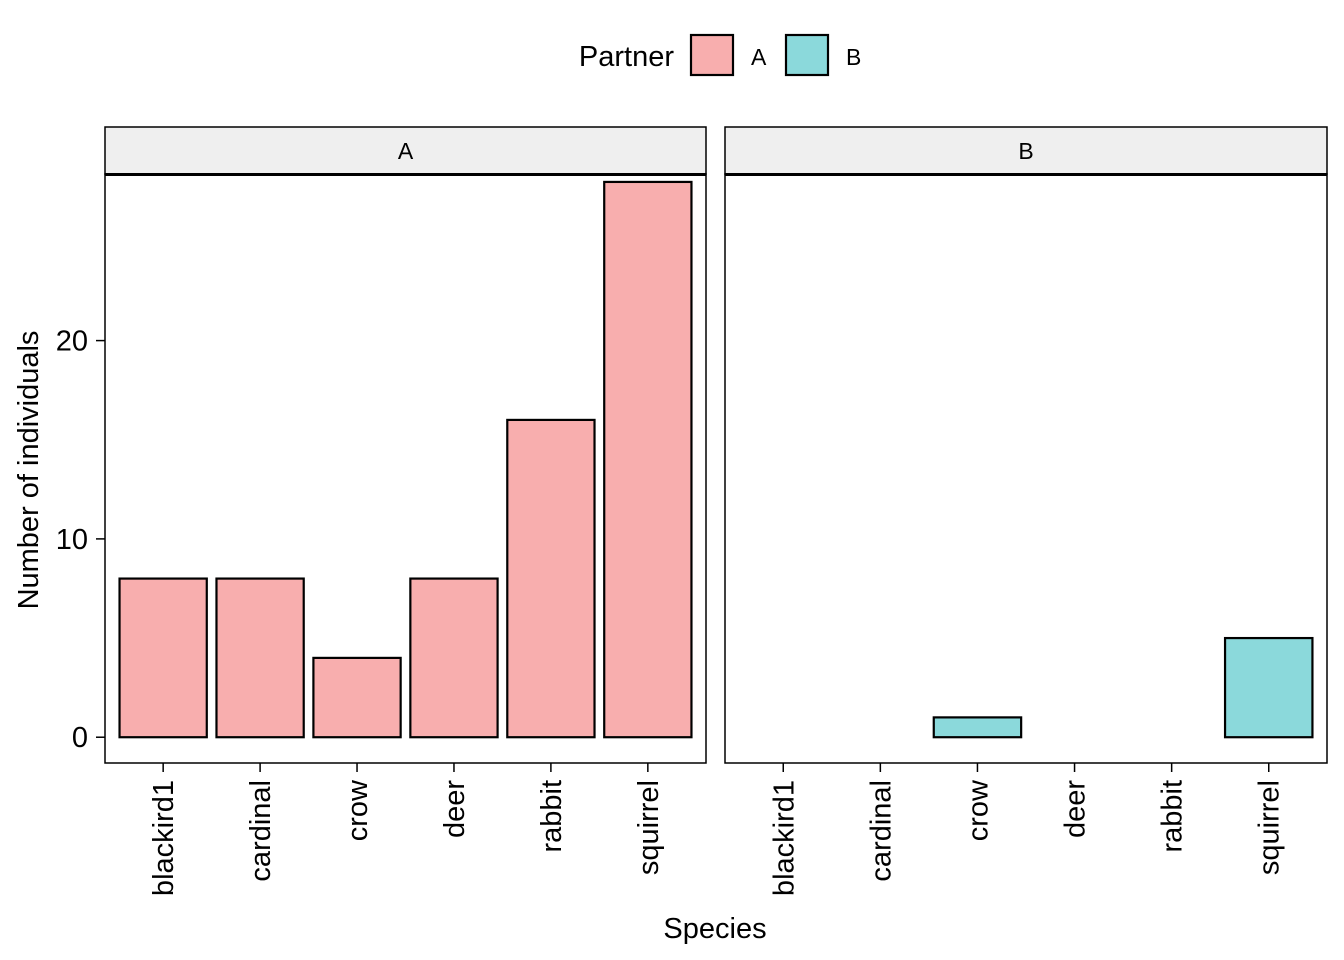 The height and width of the screenshot is (960, 1344). Describe the element at coordinates (163, 658) in the screenshot. I see `bar-a-blackird1` at that location.